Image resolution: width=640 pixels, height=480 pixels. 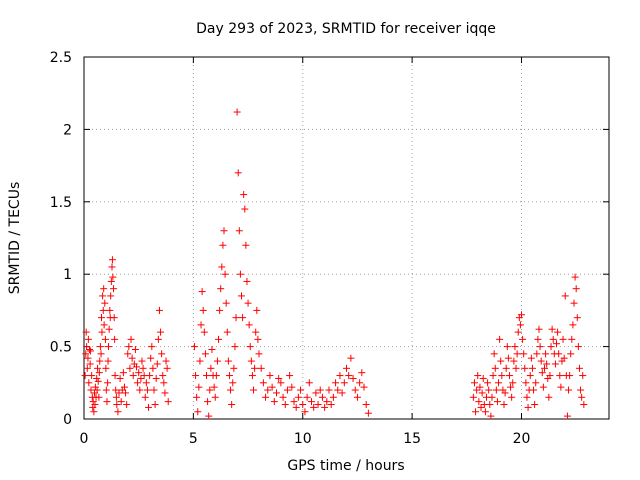 I want to click on y-axis-label: SRMTID / TECUs, so click(x=15, y=238).